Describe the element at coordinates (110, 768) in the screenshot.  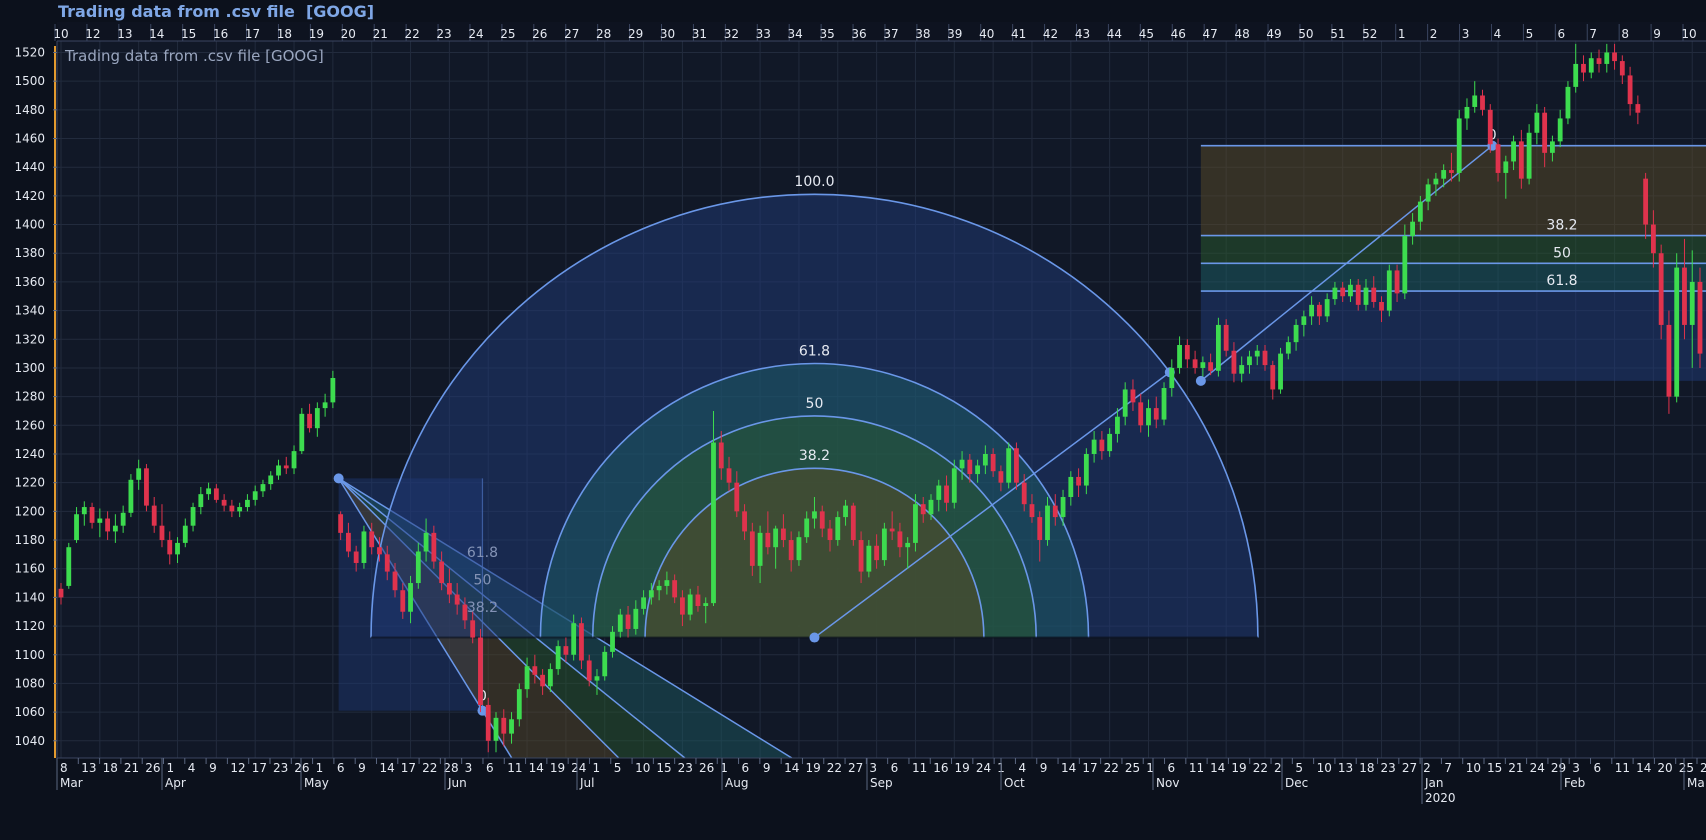
I see `bottom-tick-label: 18` at that location.